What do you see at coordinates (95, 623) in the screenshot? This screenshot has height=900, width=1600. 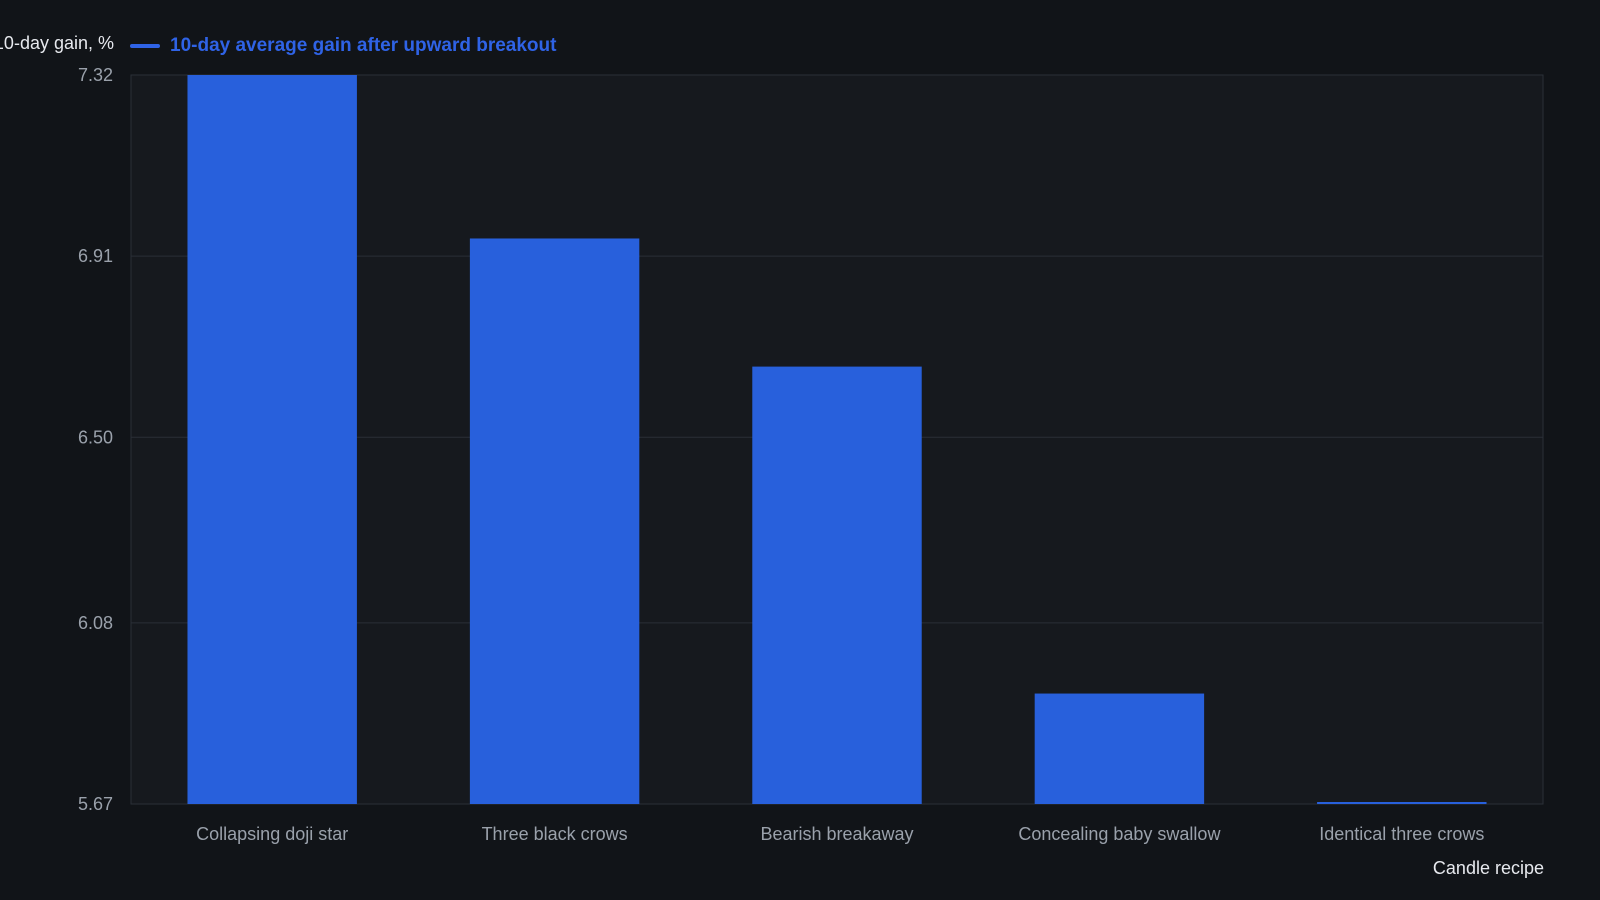 I see `y-tick-label: 6.08` at bounding box center [95, 623].